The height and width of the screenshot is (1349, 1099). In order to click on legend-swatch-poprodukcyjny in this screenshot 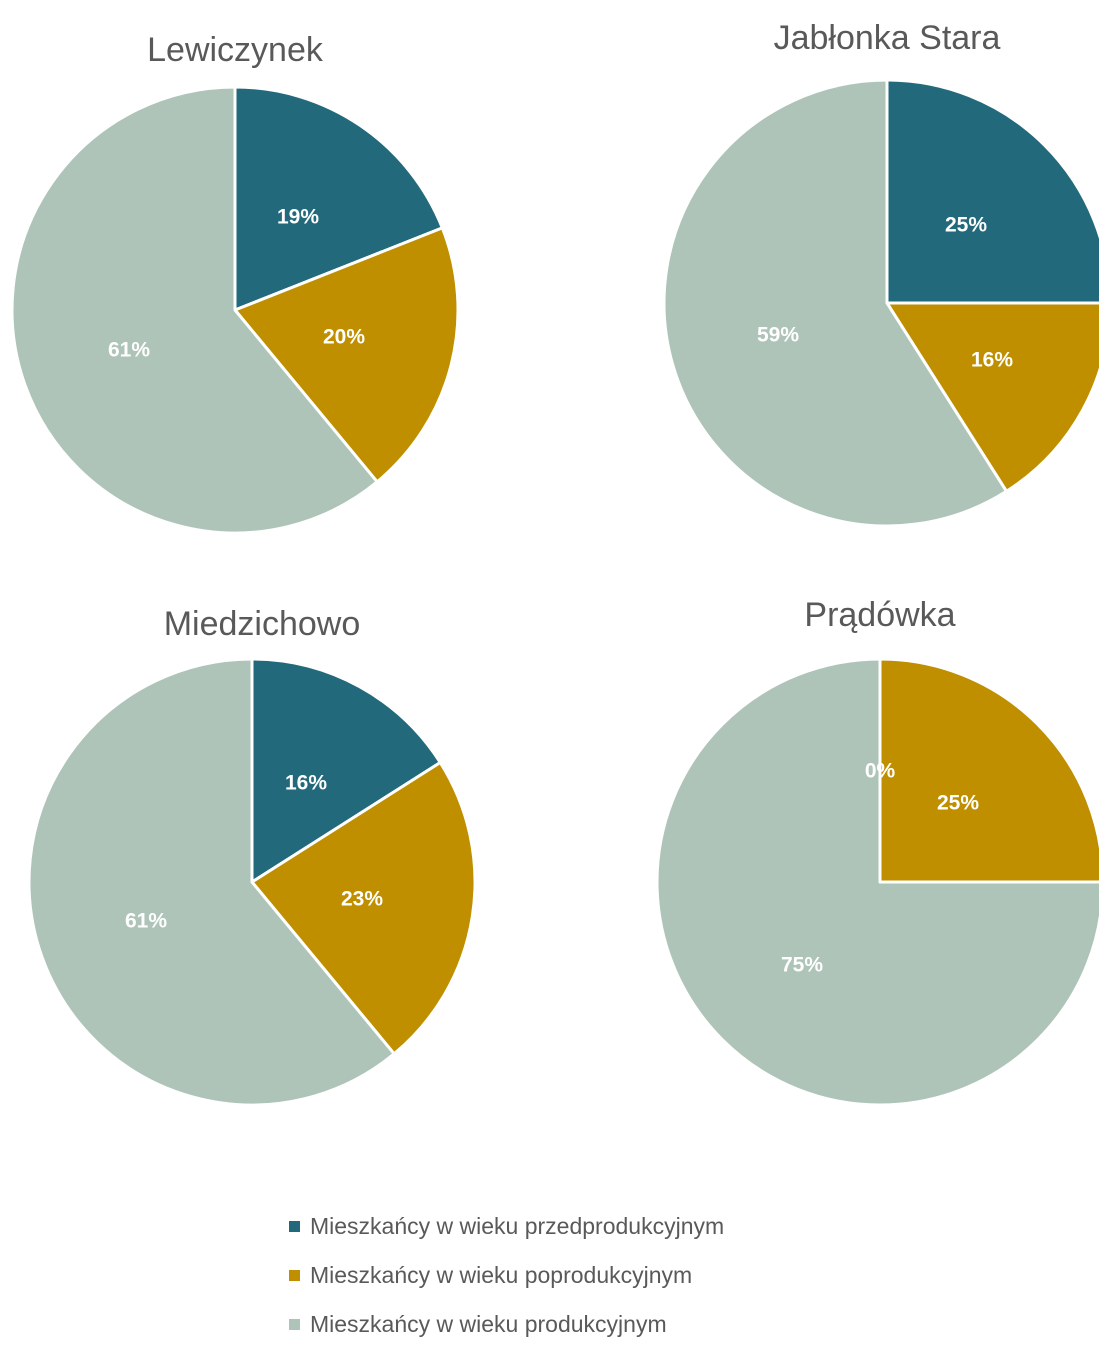, I will do `click(294, 1275)`.